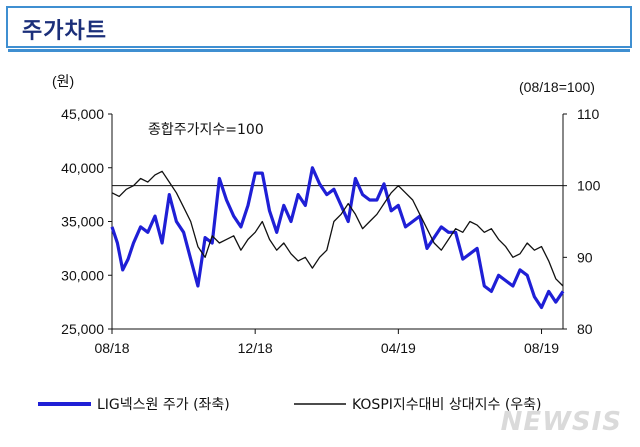  Describe the element at coordinates (585, 329) in the screenshot. I see `right-tick-label: 80` at that location.